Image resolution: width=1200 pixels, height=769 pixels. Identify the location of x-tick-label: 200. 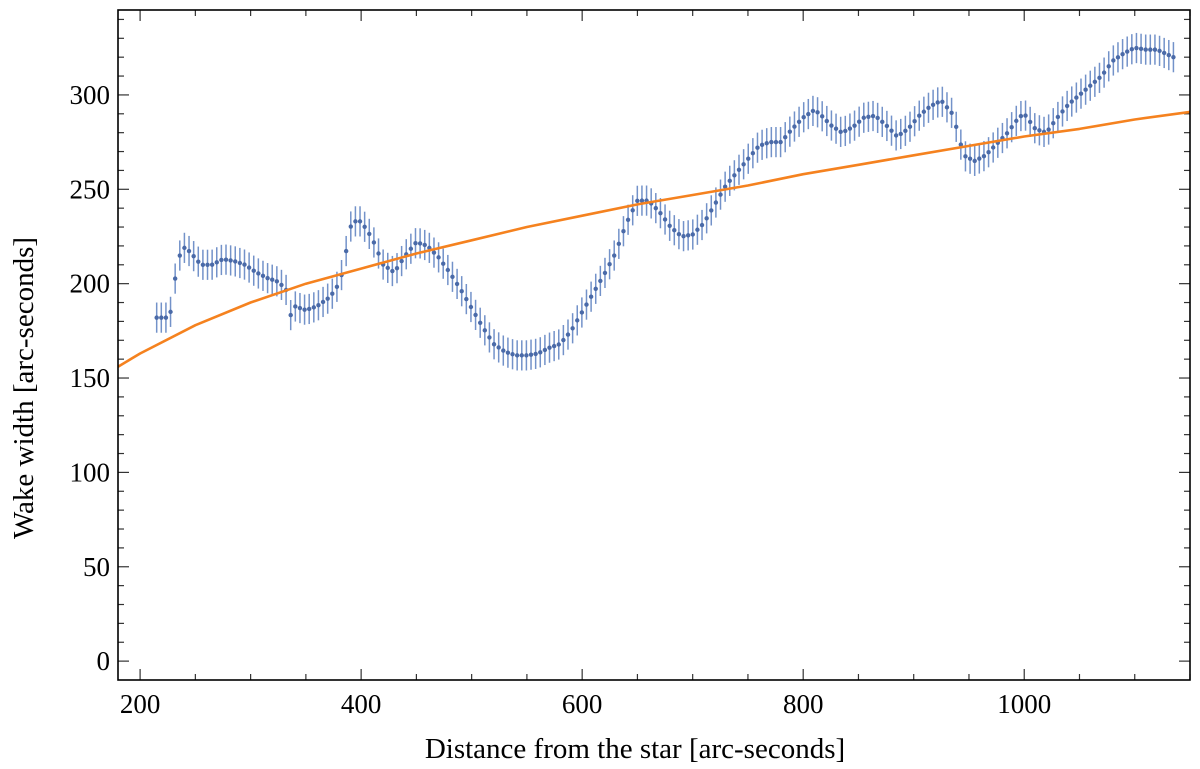
(140, 704).